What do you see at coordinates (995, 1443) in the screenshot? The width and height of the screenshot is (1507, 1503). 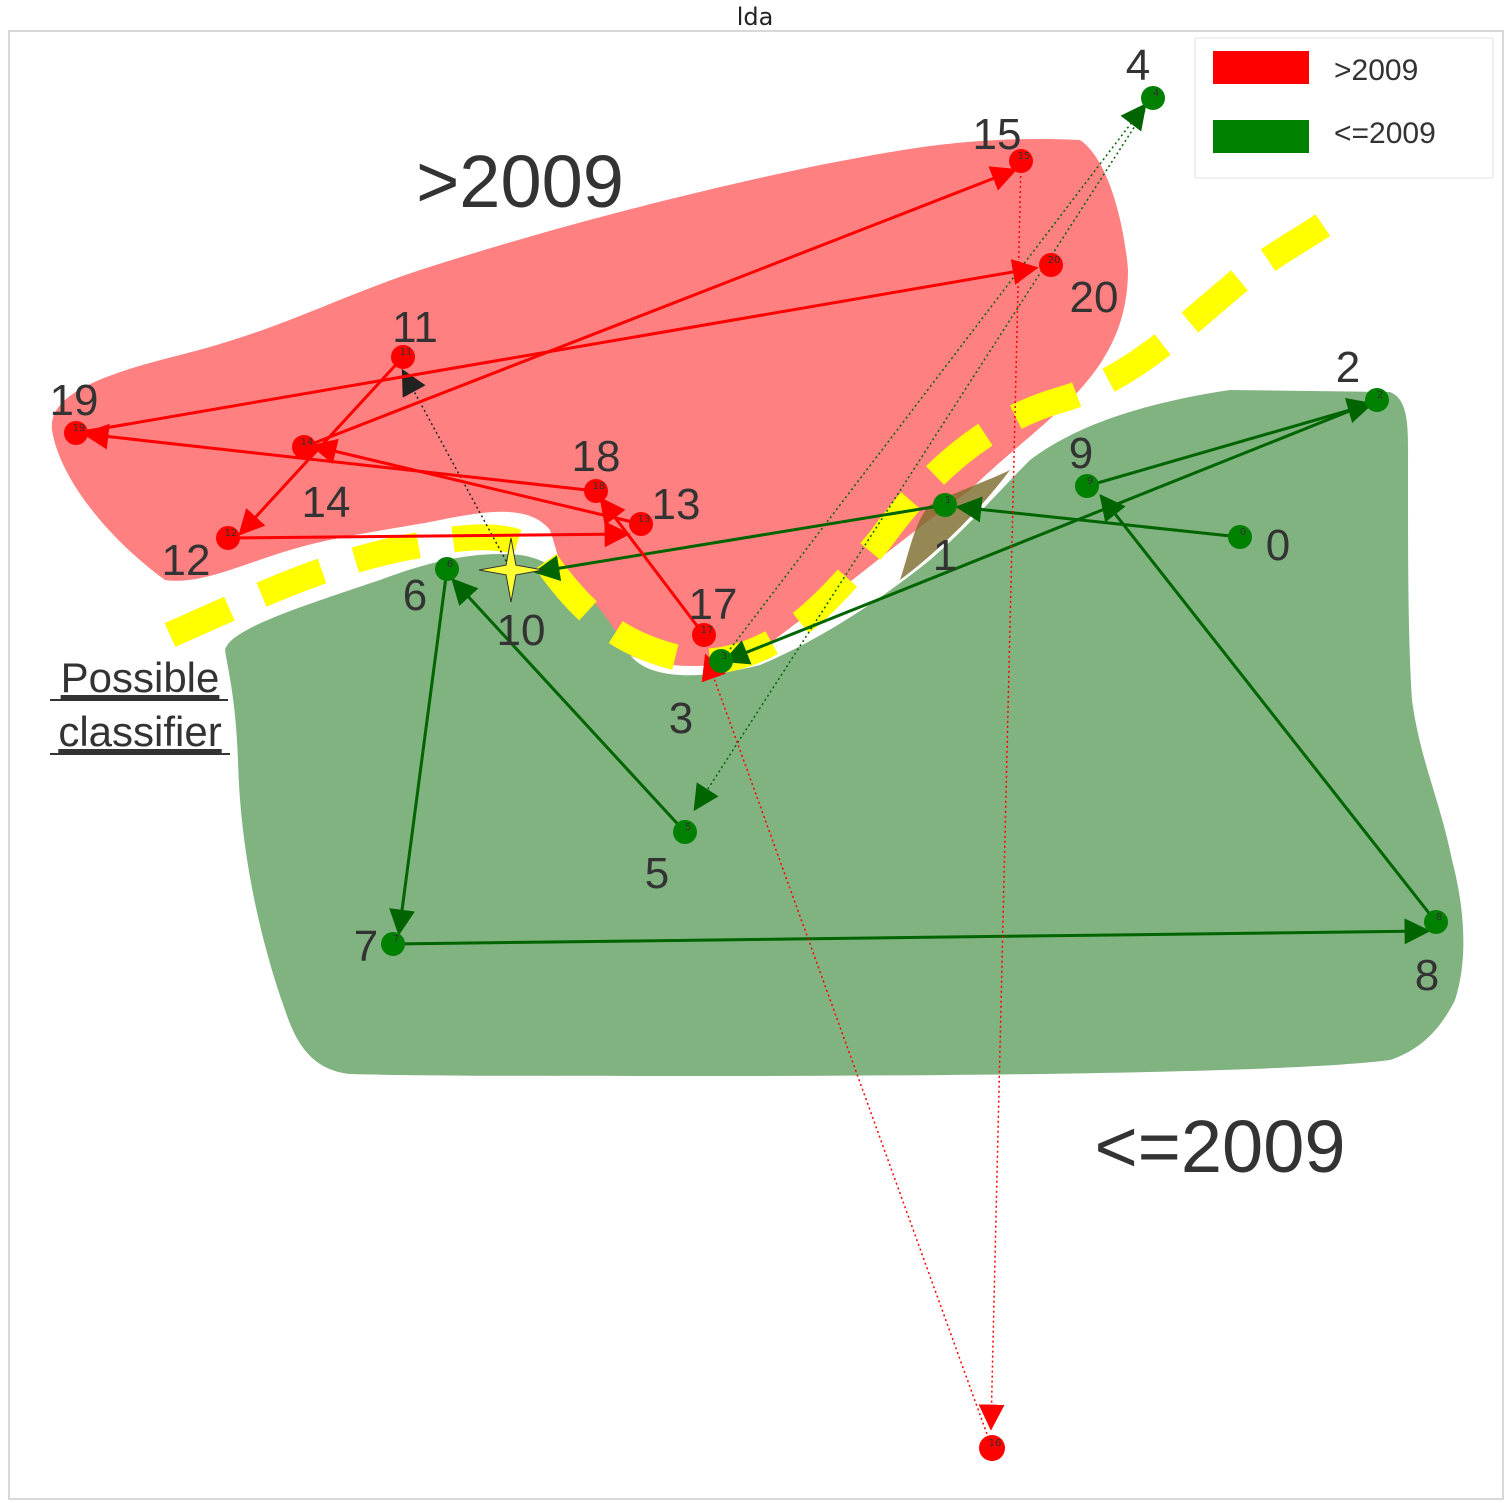 I see `node-16-inner-label: 16` at bounding box center [995, 1443].